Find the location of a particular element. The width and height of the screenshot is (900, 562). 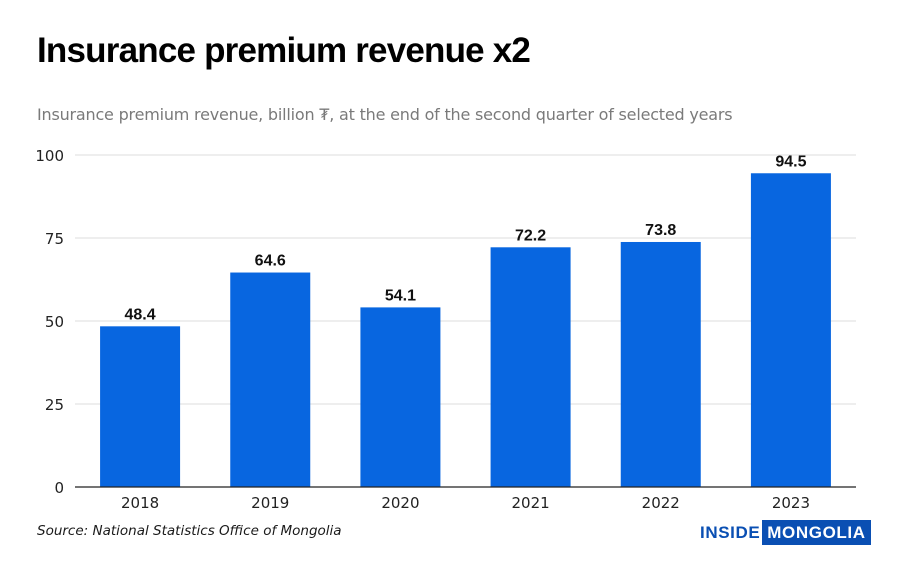

data-label: 94.5 is located at coordinates (790, 161).